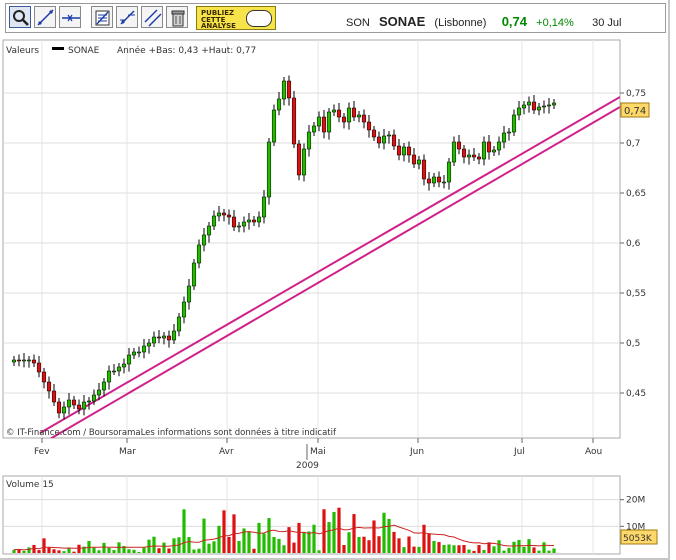  Describe the element at coordinates (152, 17) in the screenshot. I see `parallel-channel-tool-button` at that location.